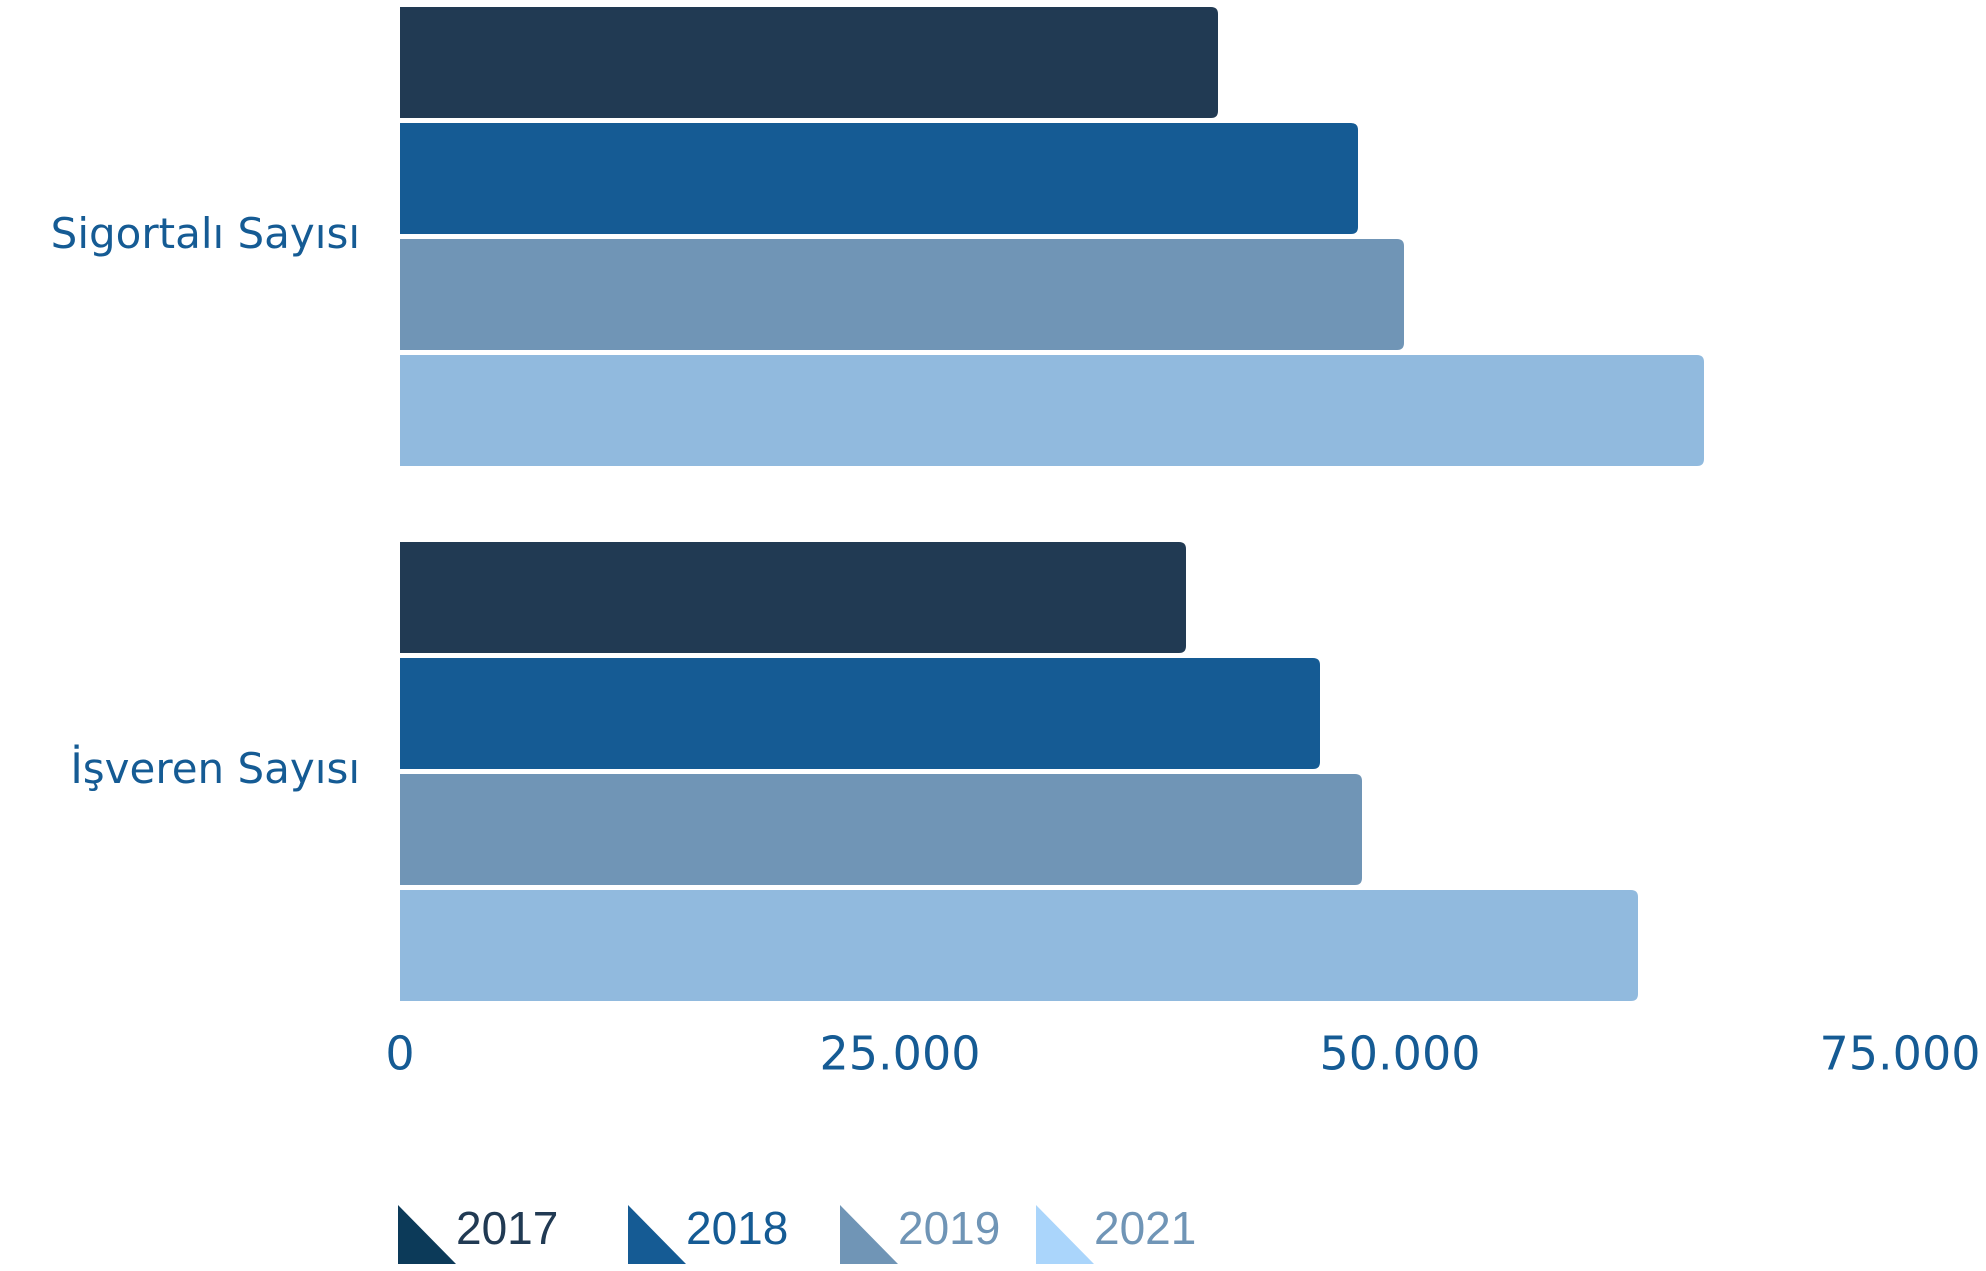 The height and width of the screenshot is (1271, 1986). What do you see at coordinates (879, 178) in the screenshot?
I see `bar-2018-sigortali` at bounding box center [879, 178].